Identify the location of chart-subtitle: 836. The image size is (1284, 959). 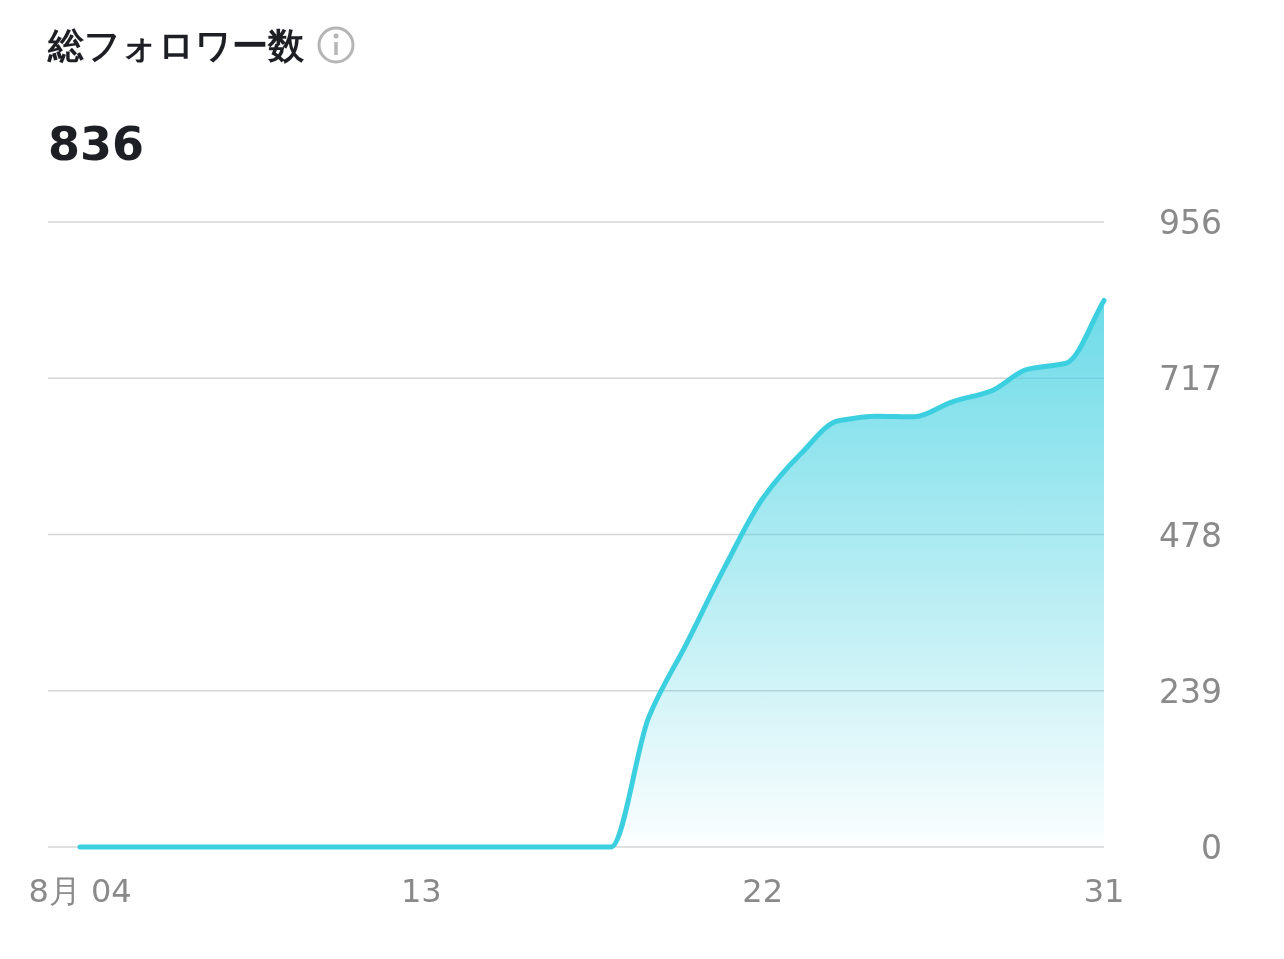
(96, 144).